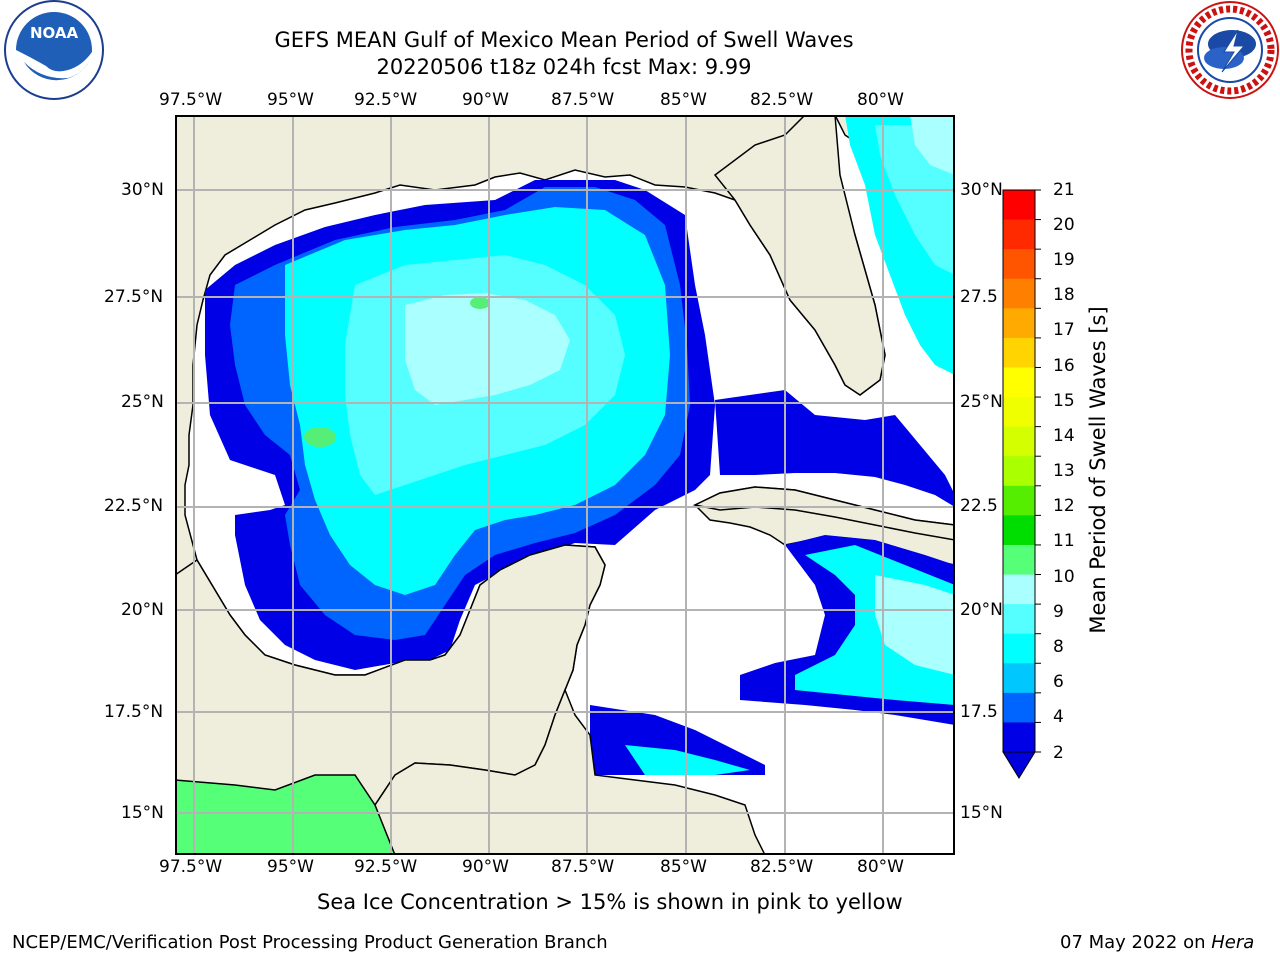 This screenshot has height=960, width=1280. Describe the element at coordinates (1019, 765) in the screenshot. I see `colorbar-extend-arrow` at that location.